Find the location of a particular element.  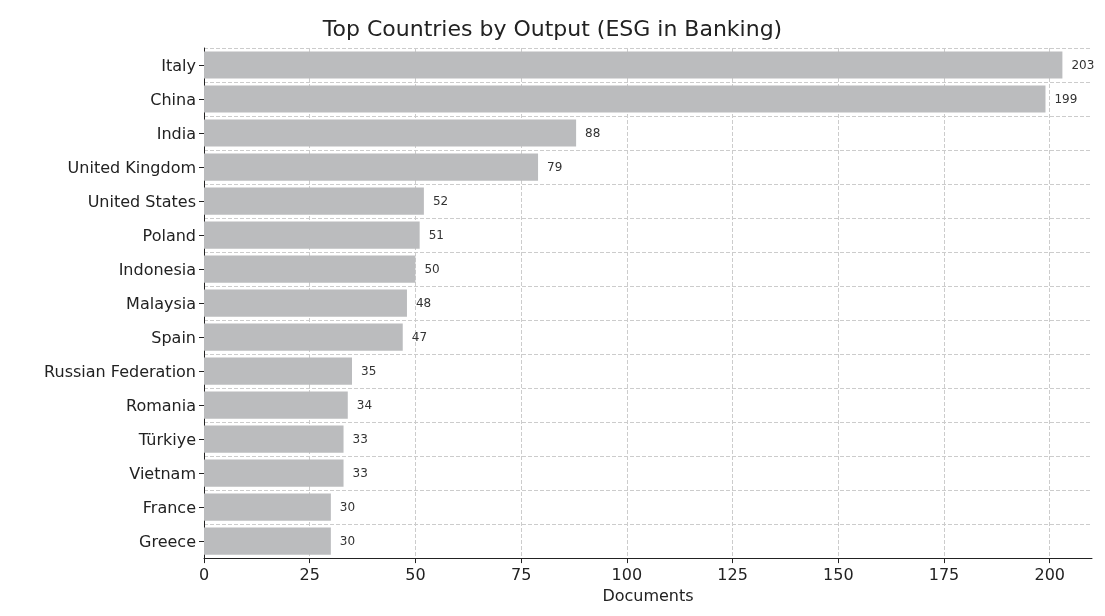

x-tick-label: 125 is located at coordinates (732, 574).